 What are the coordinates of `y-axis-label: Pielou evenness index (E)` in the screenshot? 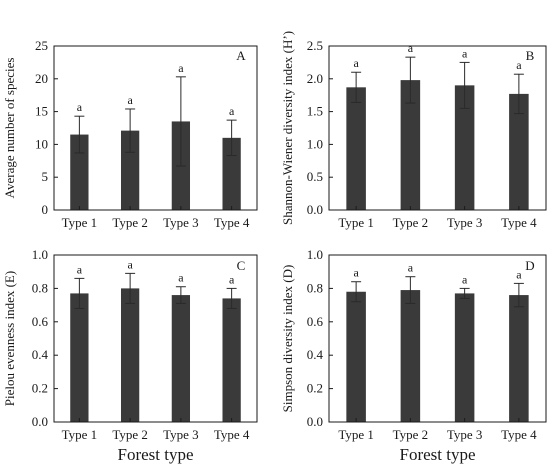 It's located at (9, 338).